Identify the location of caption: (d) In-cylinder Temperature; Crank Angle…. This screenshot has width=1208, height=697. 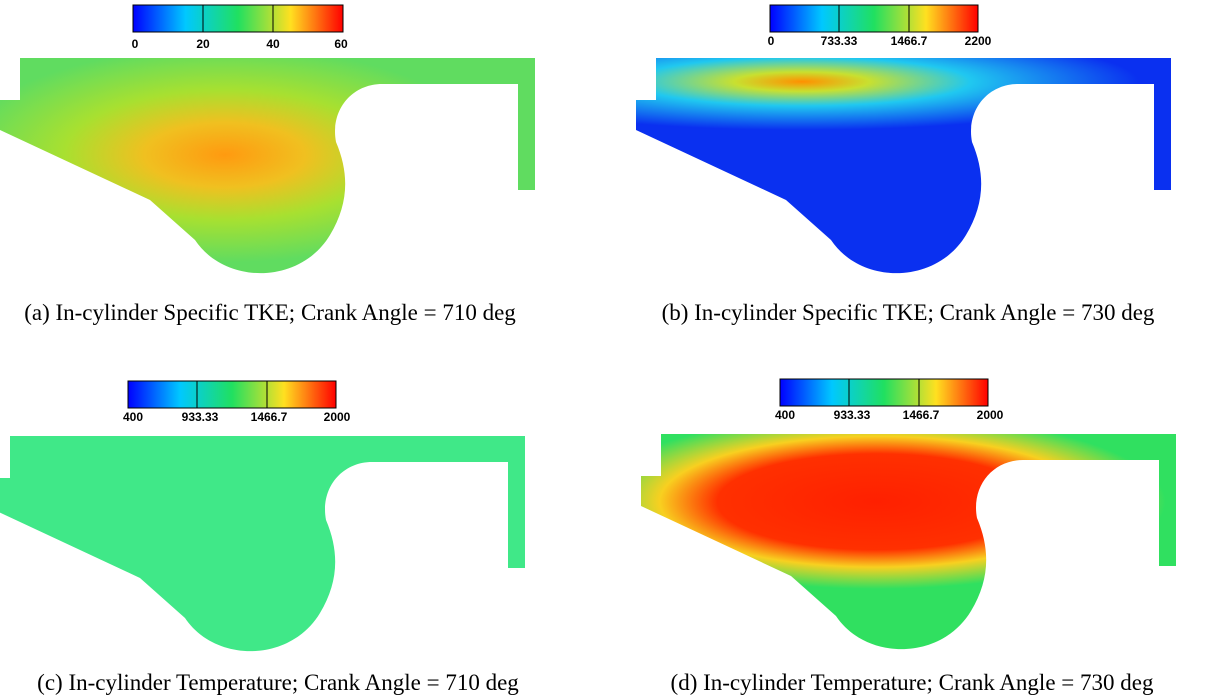
(912, 682).